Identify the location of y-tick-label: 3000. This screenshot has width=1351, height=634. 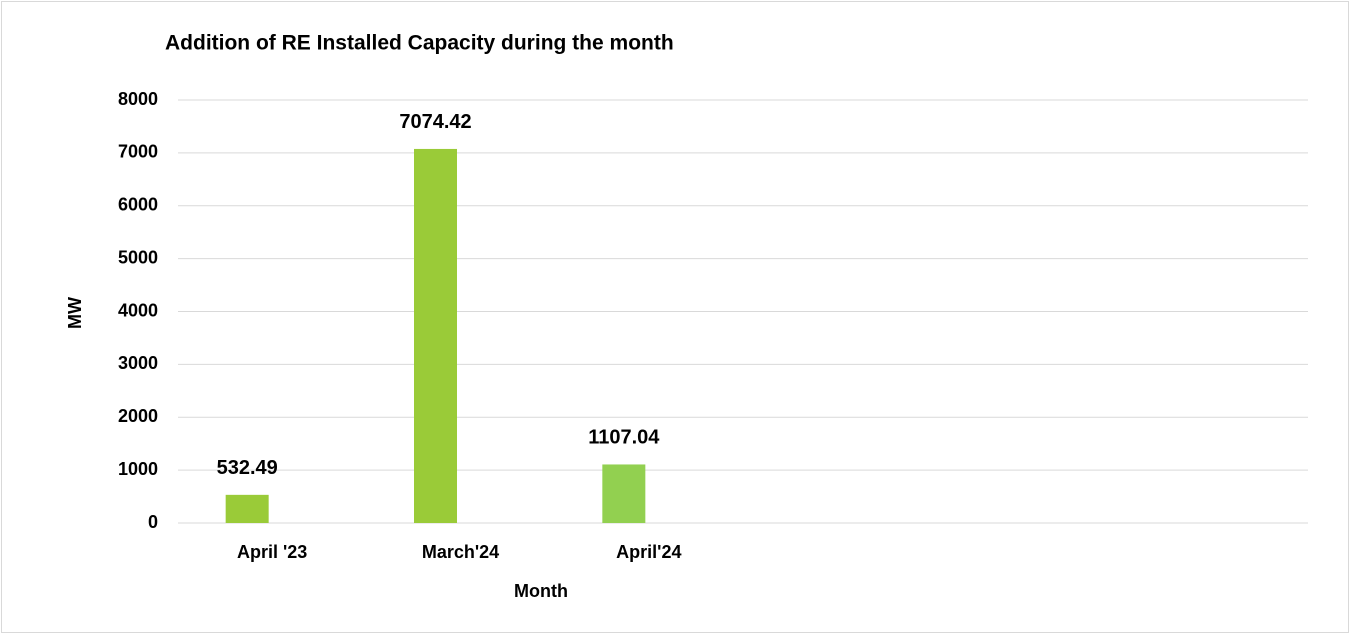
(138, 363).